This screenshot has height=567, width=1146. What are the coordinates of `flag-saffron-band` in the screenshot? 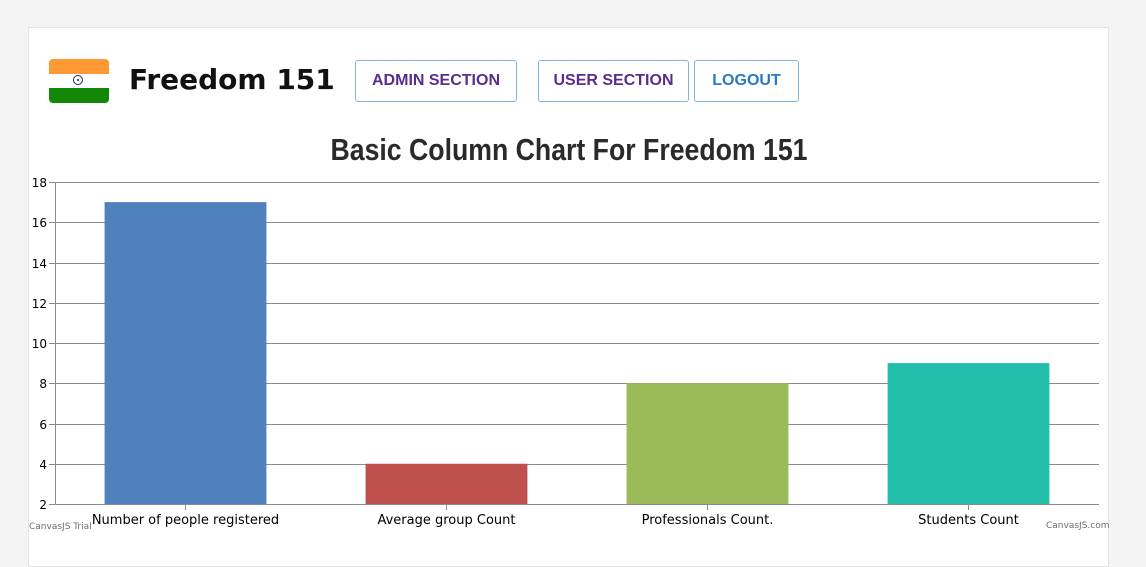 It's located at (79, 66).